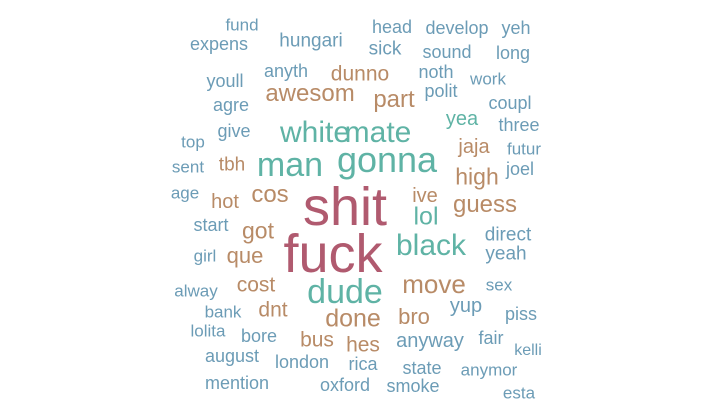 The width and height of the screenshot is (715, 415). What do you see at coordinates (232, 356) in the screenshot?
I see `word-august: august` at bounding box center [232, 356].